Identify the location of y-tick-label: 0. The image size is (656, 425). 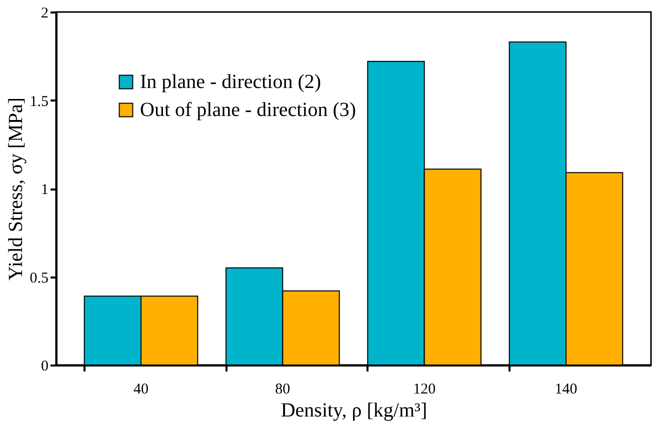
(44, 366).